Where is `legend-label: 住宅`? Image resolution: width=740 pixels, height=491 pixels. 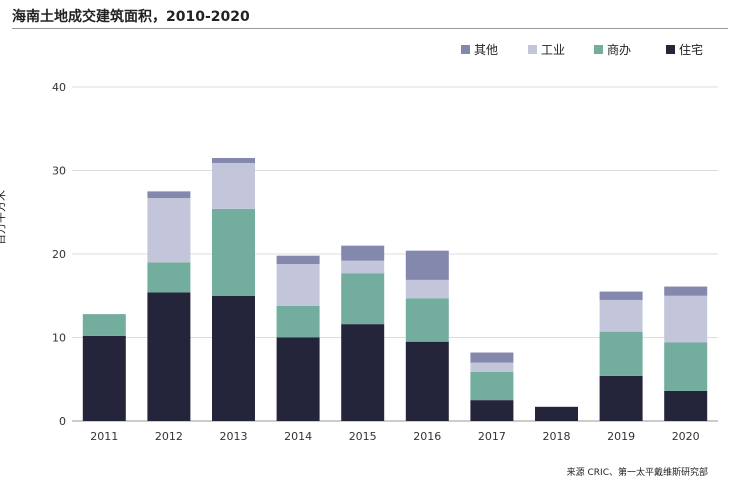
legend-label: 住宅 is located at coordinates (691, 49).